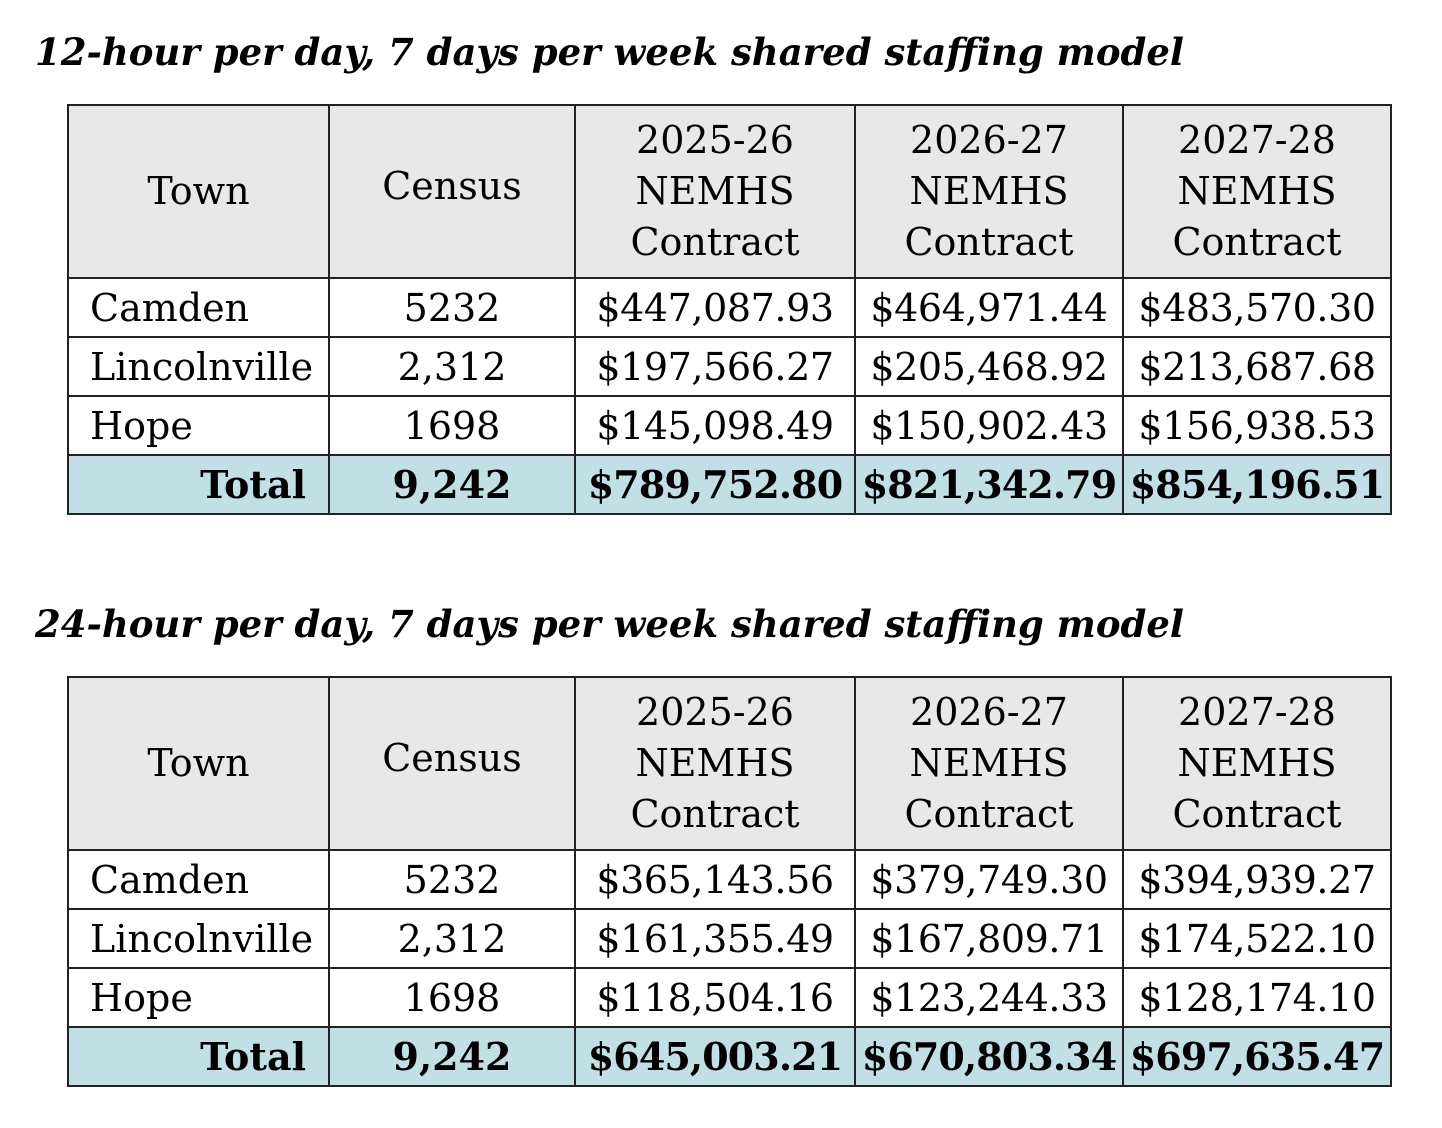 The image size is (1442, 1128). What do you see at coordinates (715, 366) in the screenshot?
I see `contract-2025-26-cell: $197,566.27` at bounding box center [715, 366].